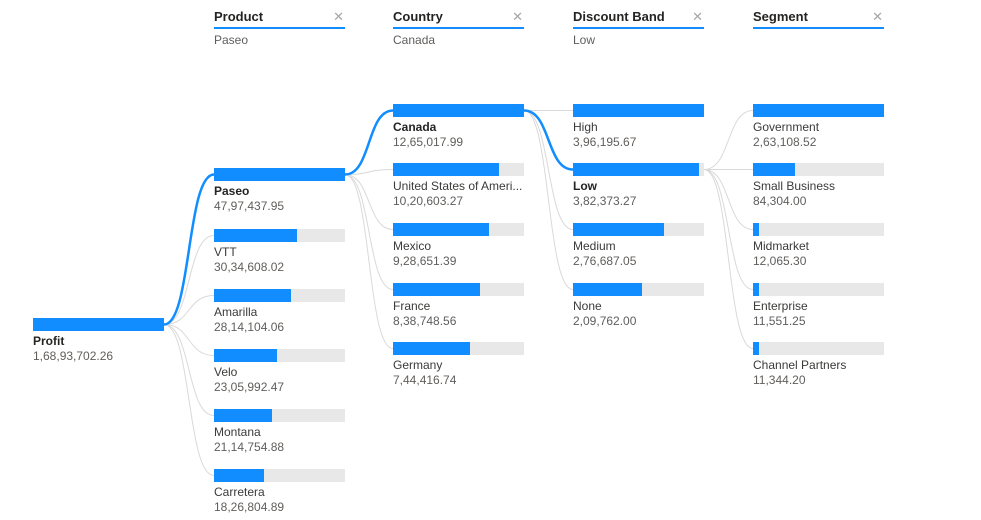 This screenshot has height=520, width=981. I want to click on node-value: 2,76,687.05, so click(605, 261).